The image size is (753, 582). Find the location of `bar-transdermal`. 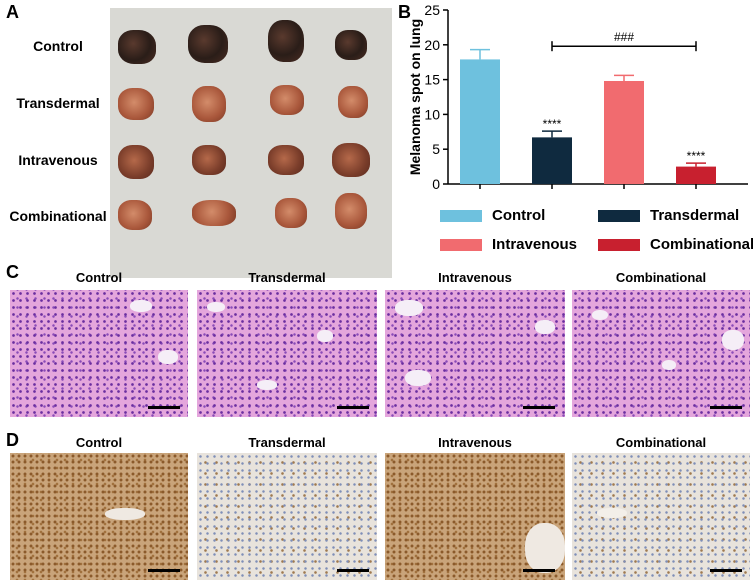

bar-transdermal is located at coordinates (552, 160).